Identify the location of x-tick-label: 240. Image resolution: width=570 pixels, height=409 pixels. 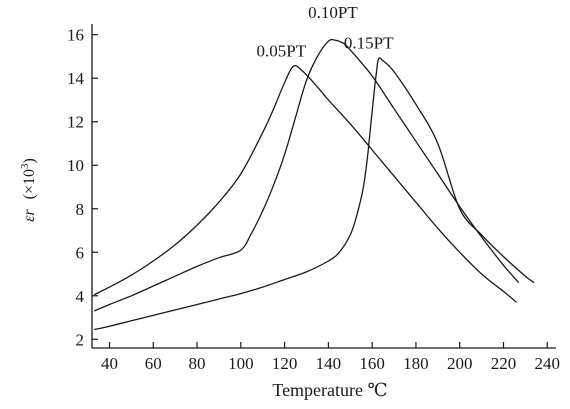
(547, 363).